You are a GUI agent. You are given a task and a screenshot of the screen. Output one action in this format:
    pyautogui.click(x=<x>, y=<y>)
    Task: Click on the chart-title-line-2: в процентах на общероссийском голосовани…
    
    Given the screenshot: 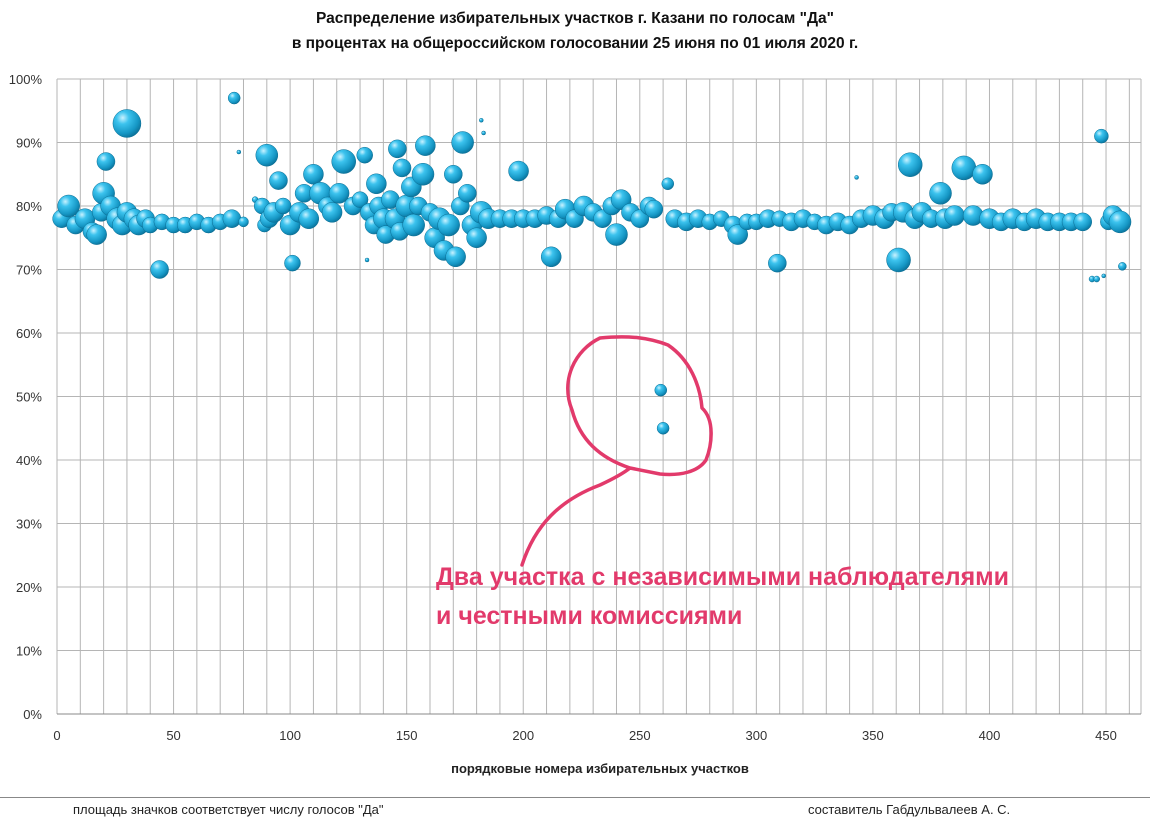 What is the action you would take?
    pyautogui.click(x=575, y=43)
    